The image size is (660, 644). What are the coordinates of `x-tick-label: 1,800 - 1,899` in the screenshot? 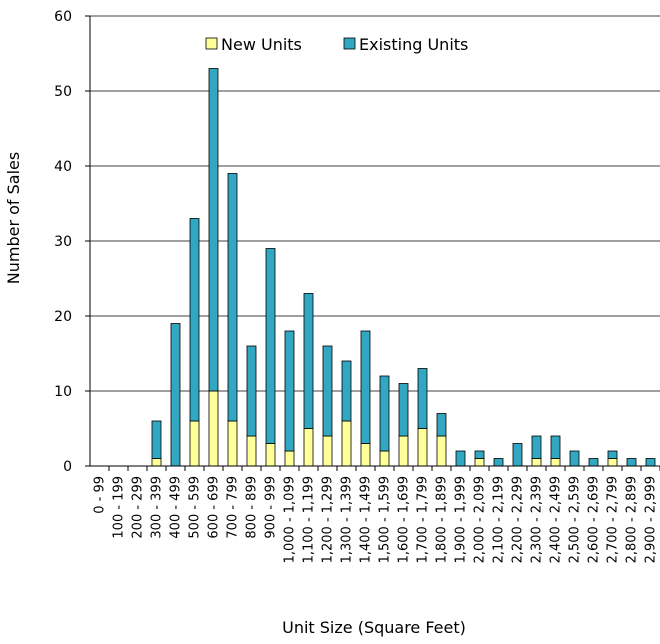 It's located at (442, 519).